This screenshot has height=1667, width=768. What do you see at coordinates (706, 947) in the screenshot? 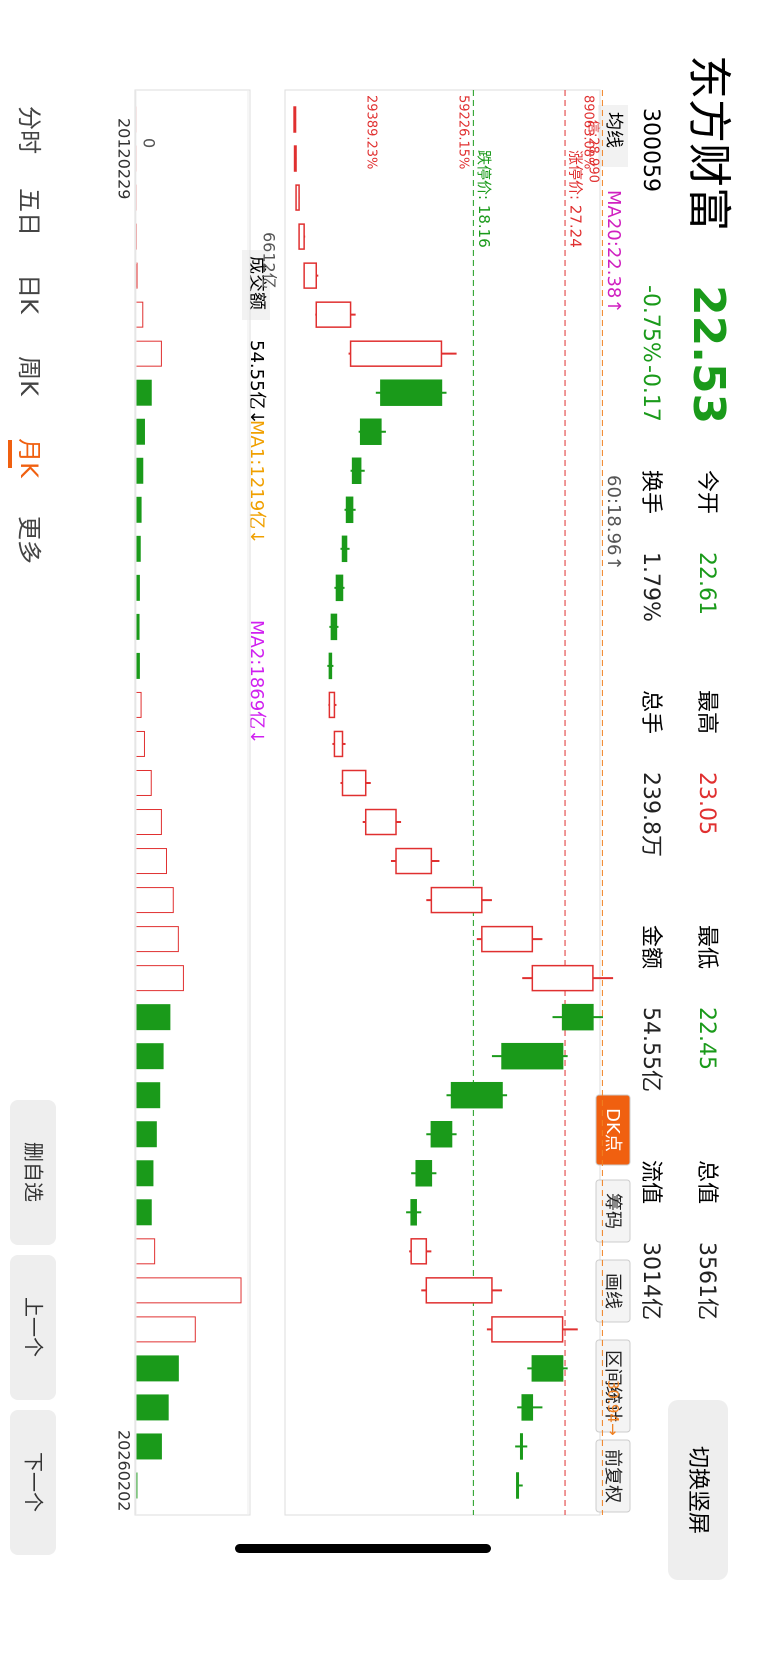
I see `stat-label: 最低` at bounding box center [706, 947].